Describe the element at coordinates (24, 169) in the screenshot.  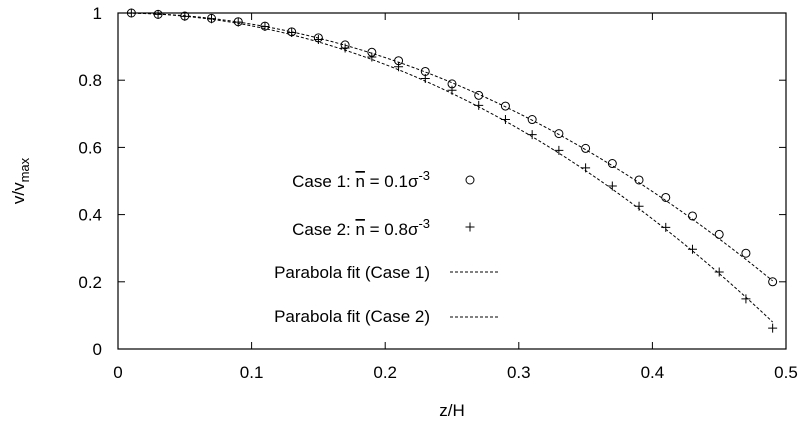
I see `y-axis-label-sub: max` at that location.